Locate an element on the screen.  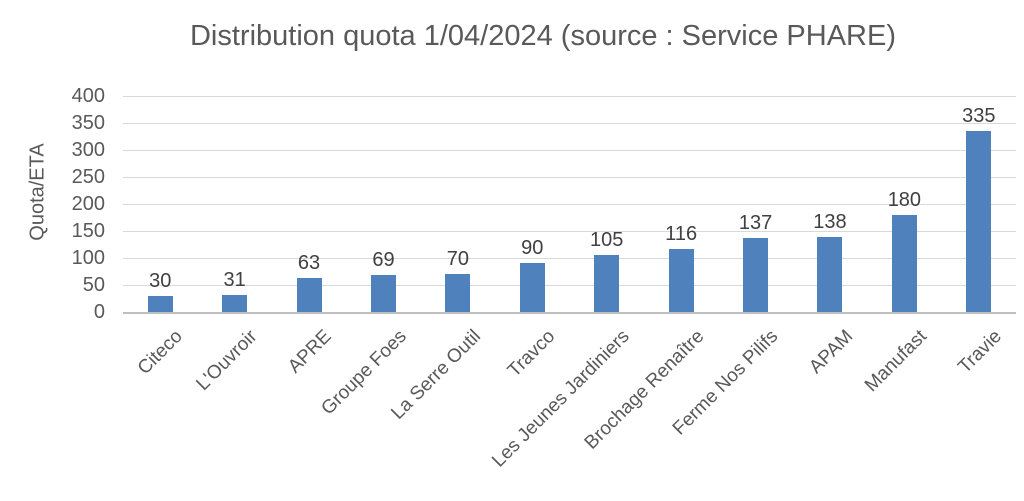
y-axis-tick-label: 250 is located at coordinates (88, 177).